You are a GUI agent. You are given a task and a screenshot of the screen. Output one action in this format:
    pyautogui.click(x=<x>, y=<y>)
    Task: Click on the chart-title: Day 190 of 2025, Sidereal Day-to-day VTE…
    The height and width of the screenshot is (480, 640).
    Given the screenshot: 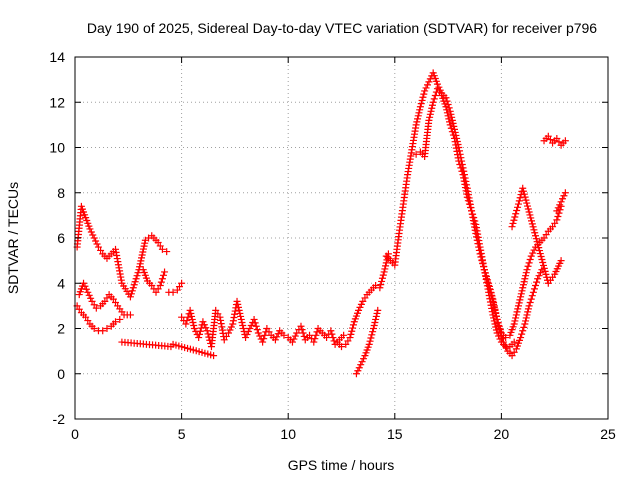 What is the action you would take?
    pyautogui.click(x=342, y=28)
    